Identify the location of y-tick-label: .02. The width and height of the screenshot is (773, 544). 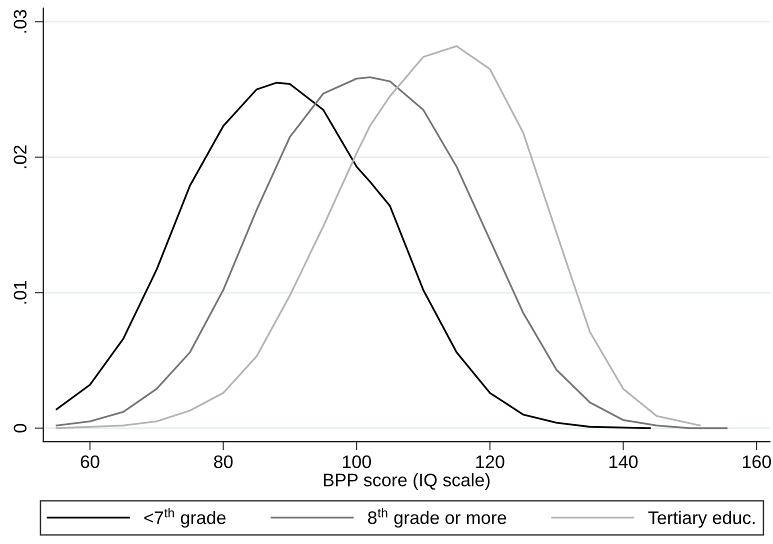
(20, 157).